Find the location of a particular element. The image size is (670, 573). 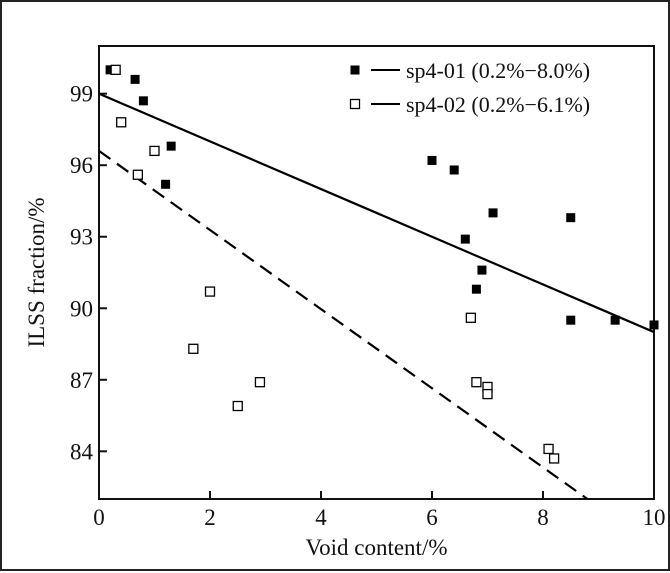

y-tick-label: 87 is located at coordinates (81, 380).